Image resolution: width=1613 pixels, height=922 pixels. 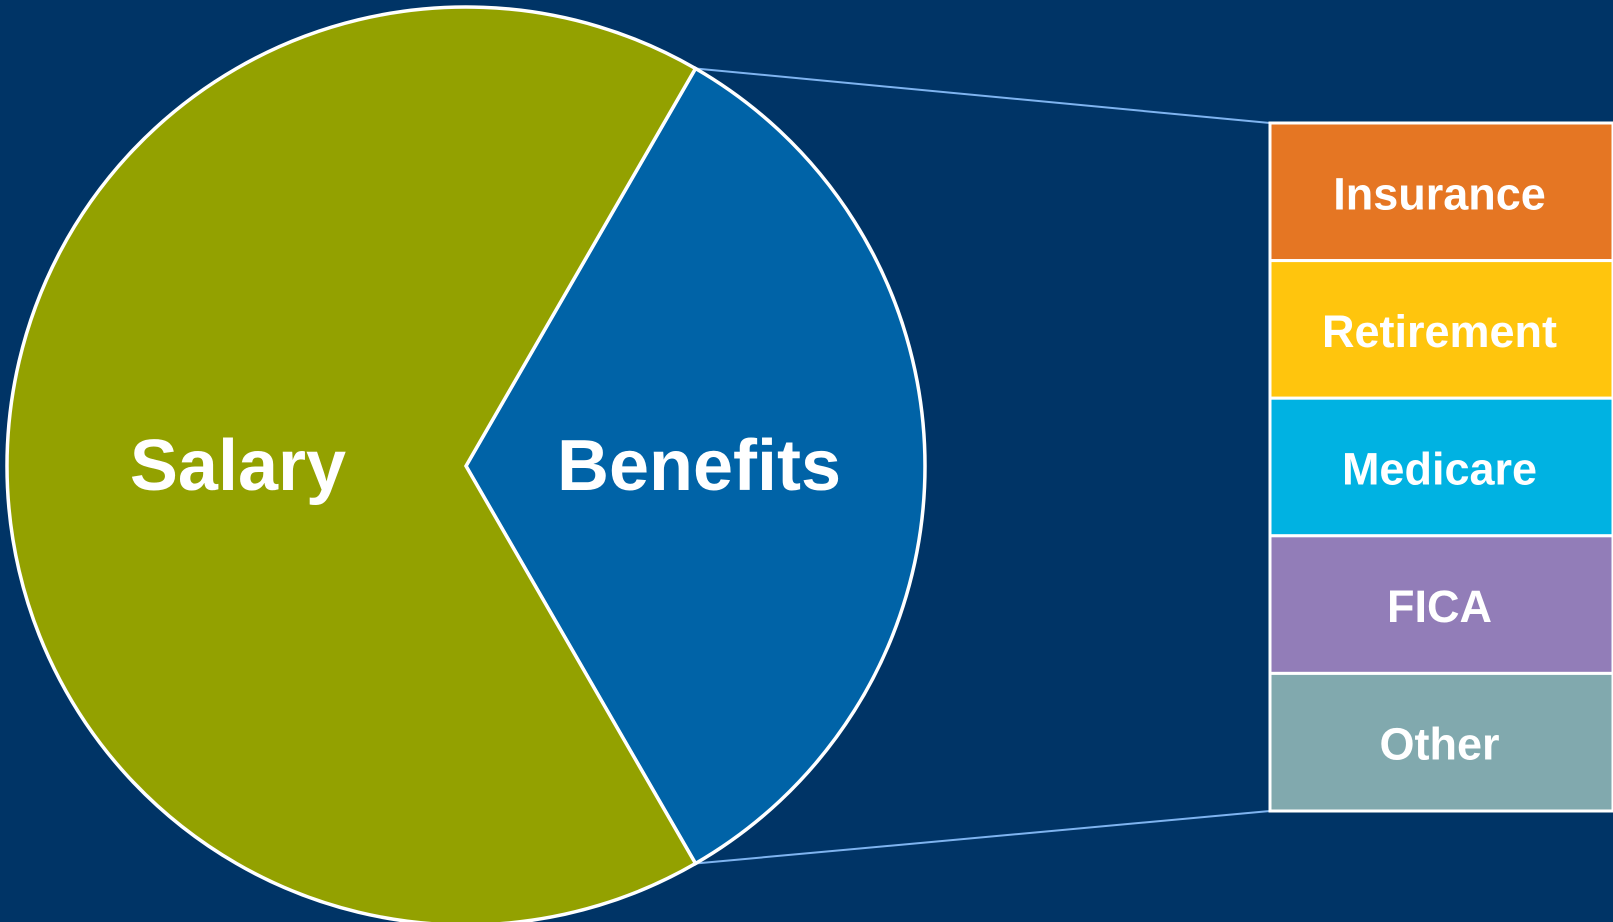 I want to click on pie-label-benefits: Benefits, so click(x=699, y=466).